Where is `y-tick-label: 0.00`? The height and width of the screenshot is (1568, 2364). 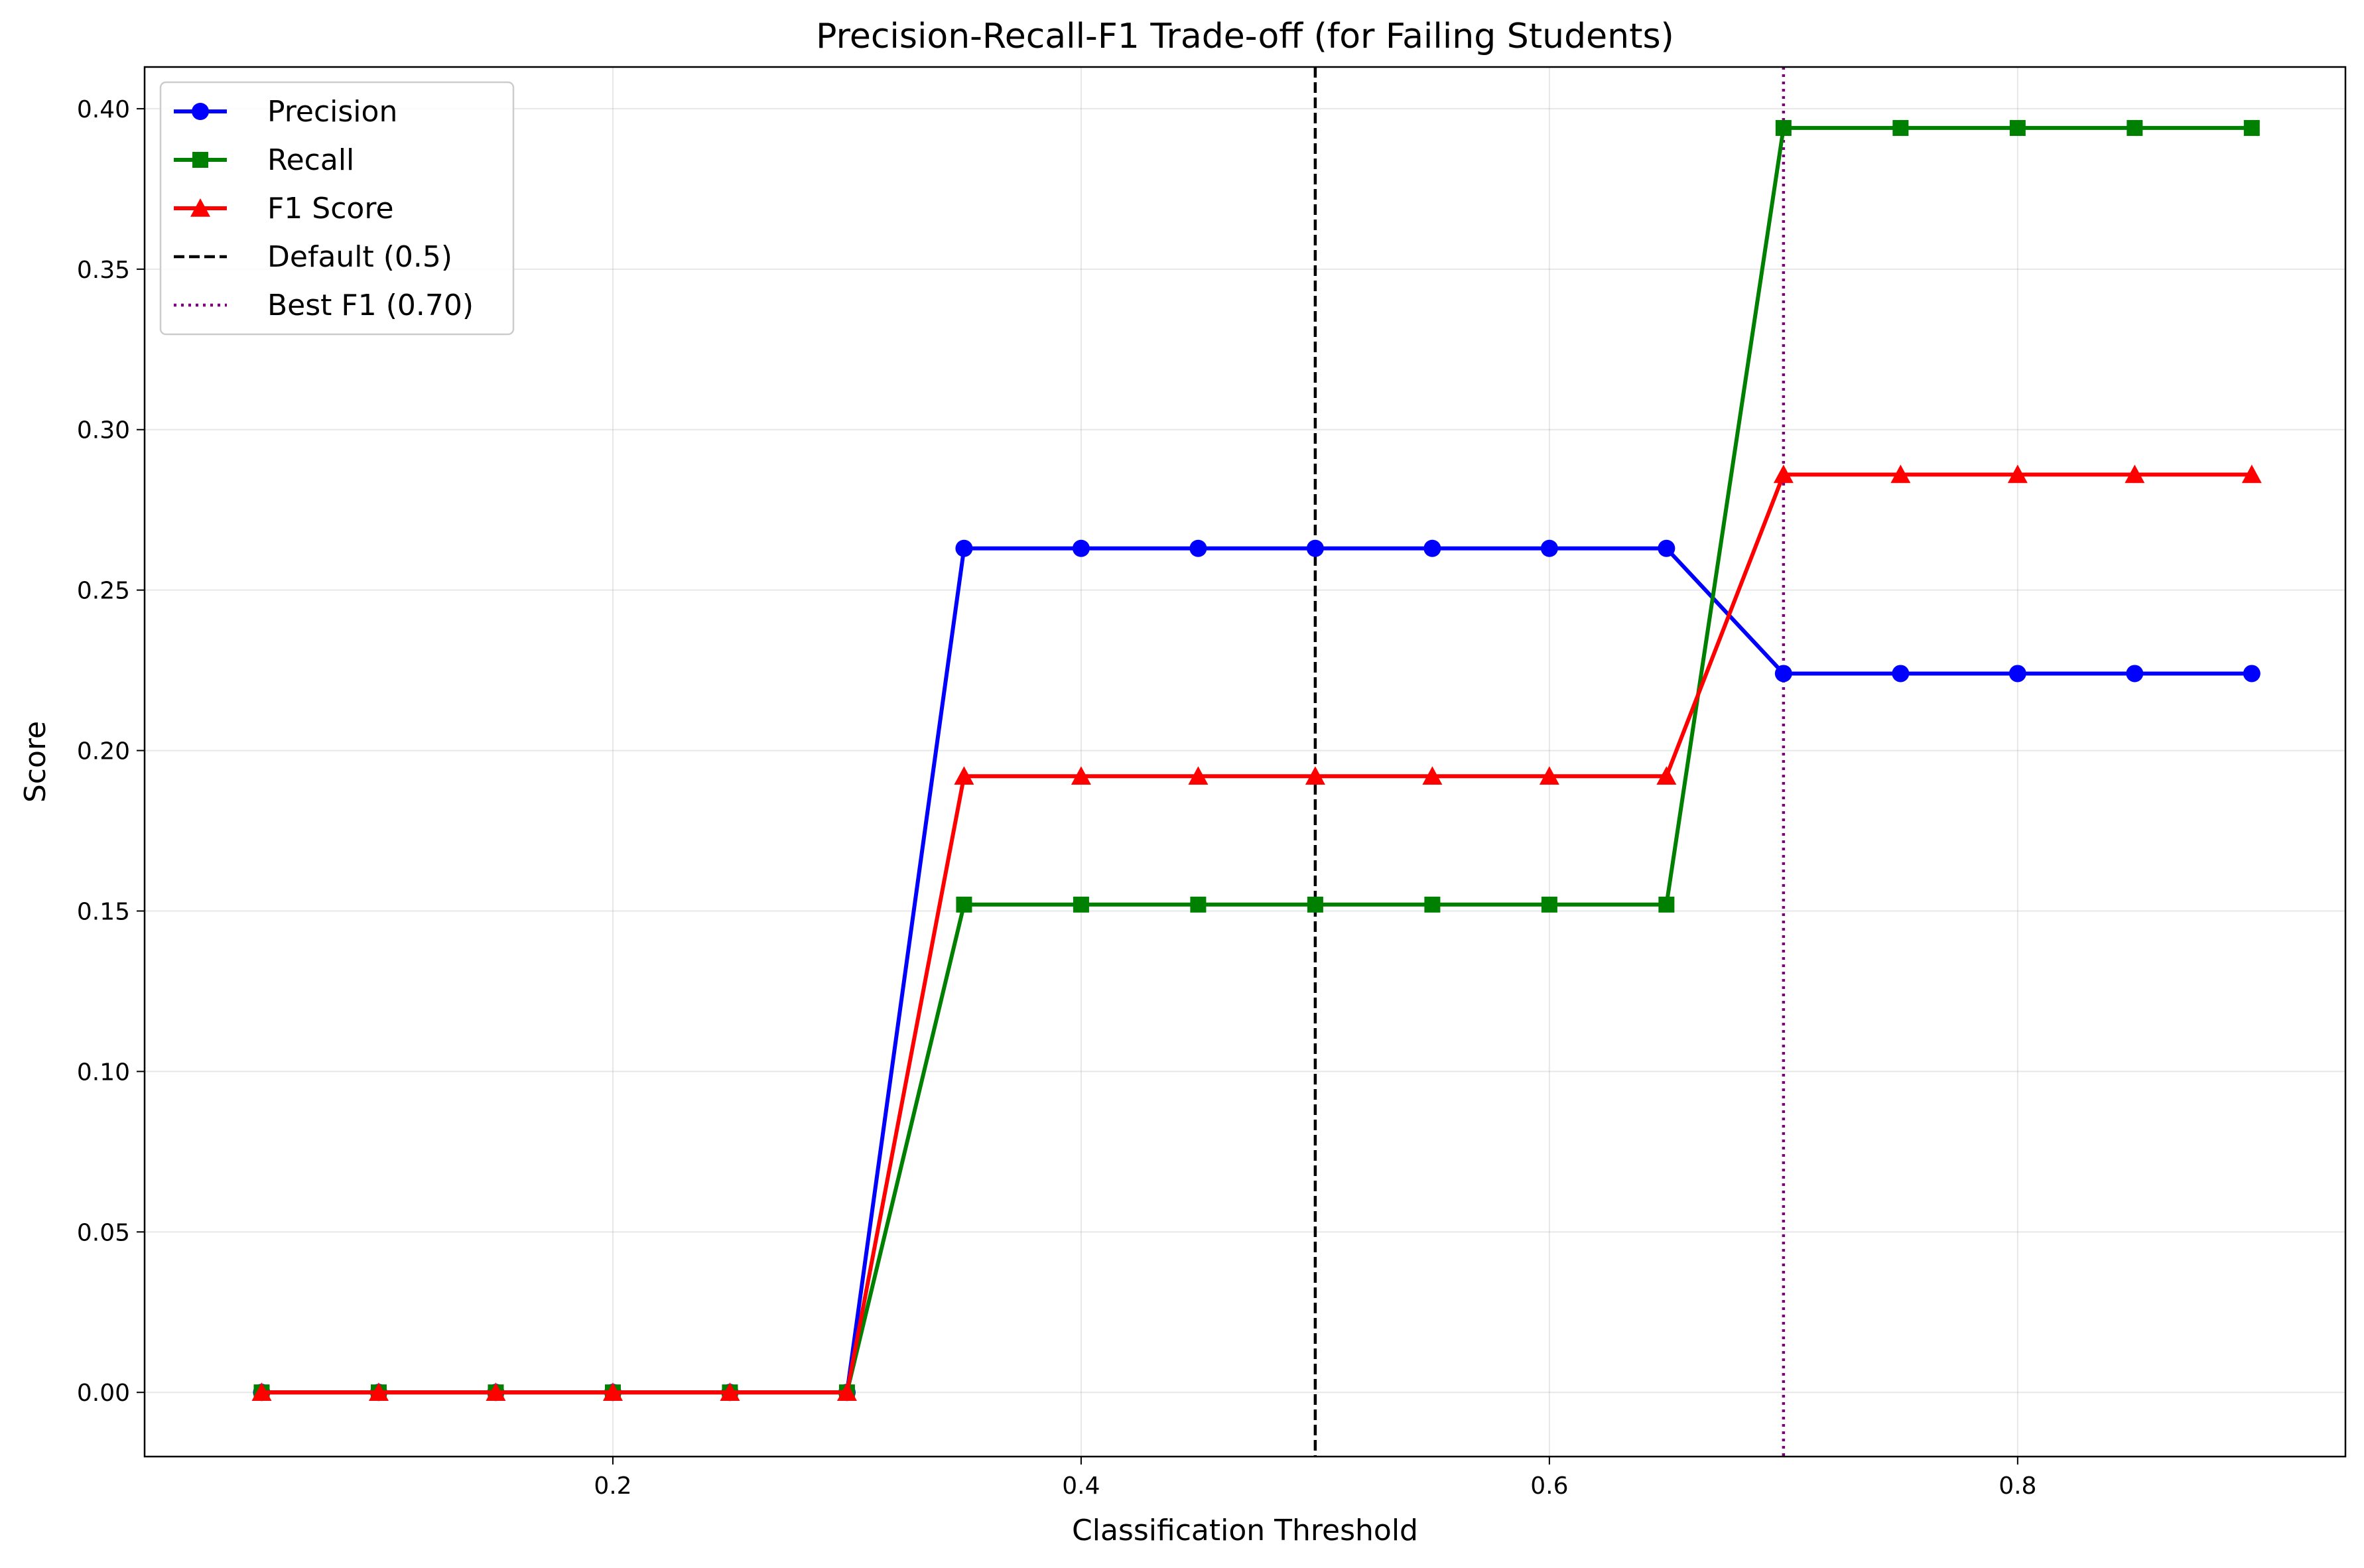
y-tick-label: 0.00 is located at coordinates (103, 1394).